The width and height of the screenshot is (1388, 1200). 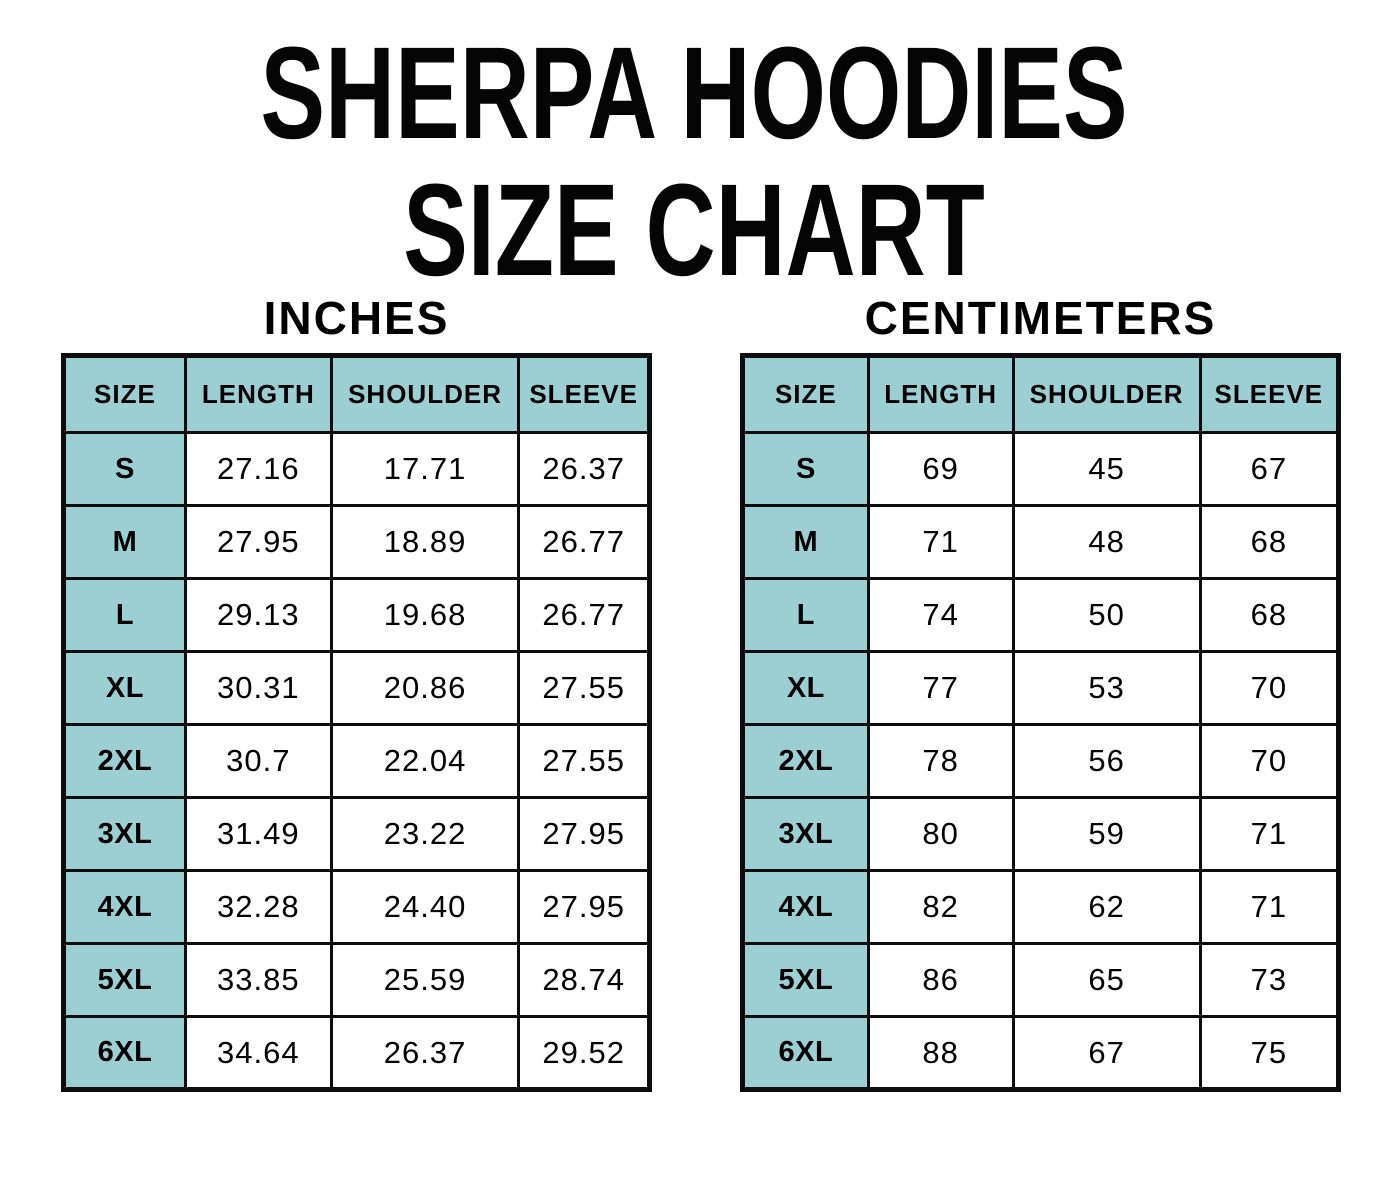 What do you see at coordinates (425, 834) in the screenshot?
I see `value-cell: 23.22` at bounding box center [425, 834].